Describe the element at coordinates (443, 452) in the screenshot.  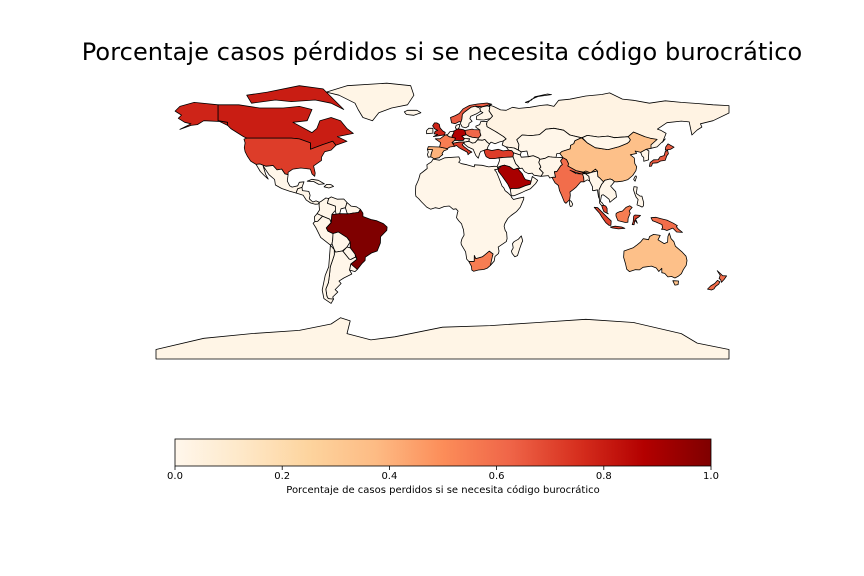
I see `colorbar` at that location.